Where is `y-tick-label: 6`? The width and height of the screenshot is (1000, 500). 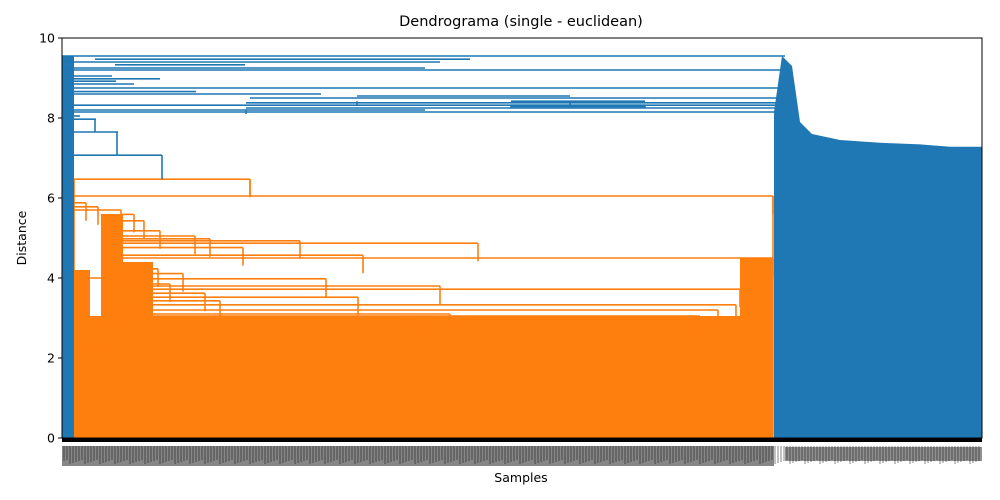
y-tick-label: 6 is located at coordinates (51, 198).